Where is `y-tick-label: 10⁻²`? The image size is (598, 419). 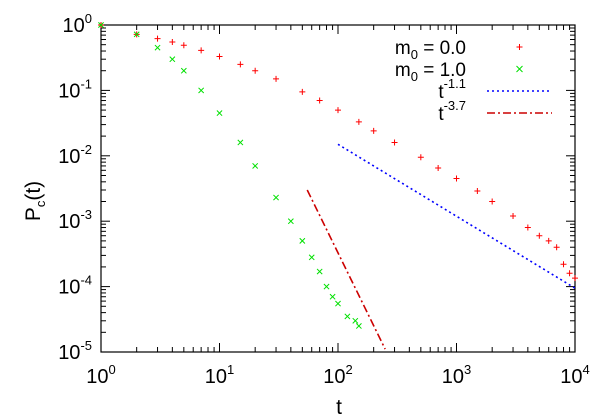 y-tick-label: 10⁻² is located at coordinates (75, 155).